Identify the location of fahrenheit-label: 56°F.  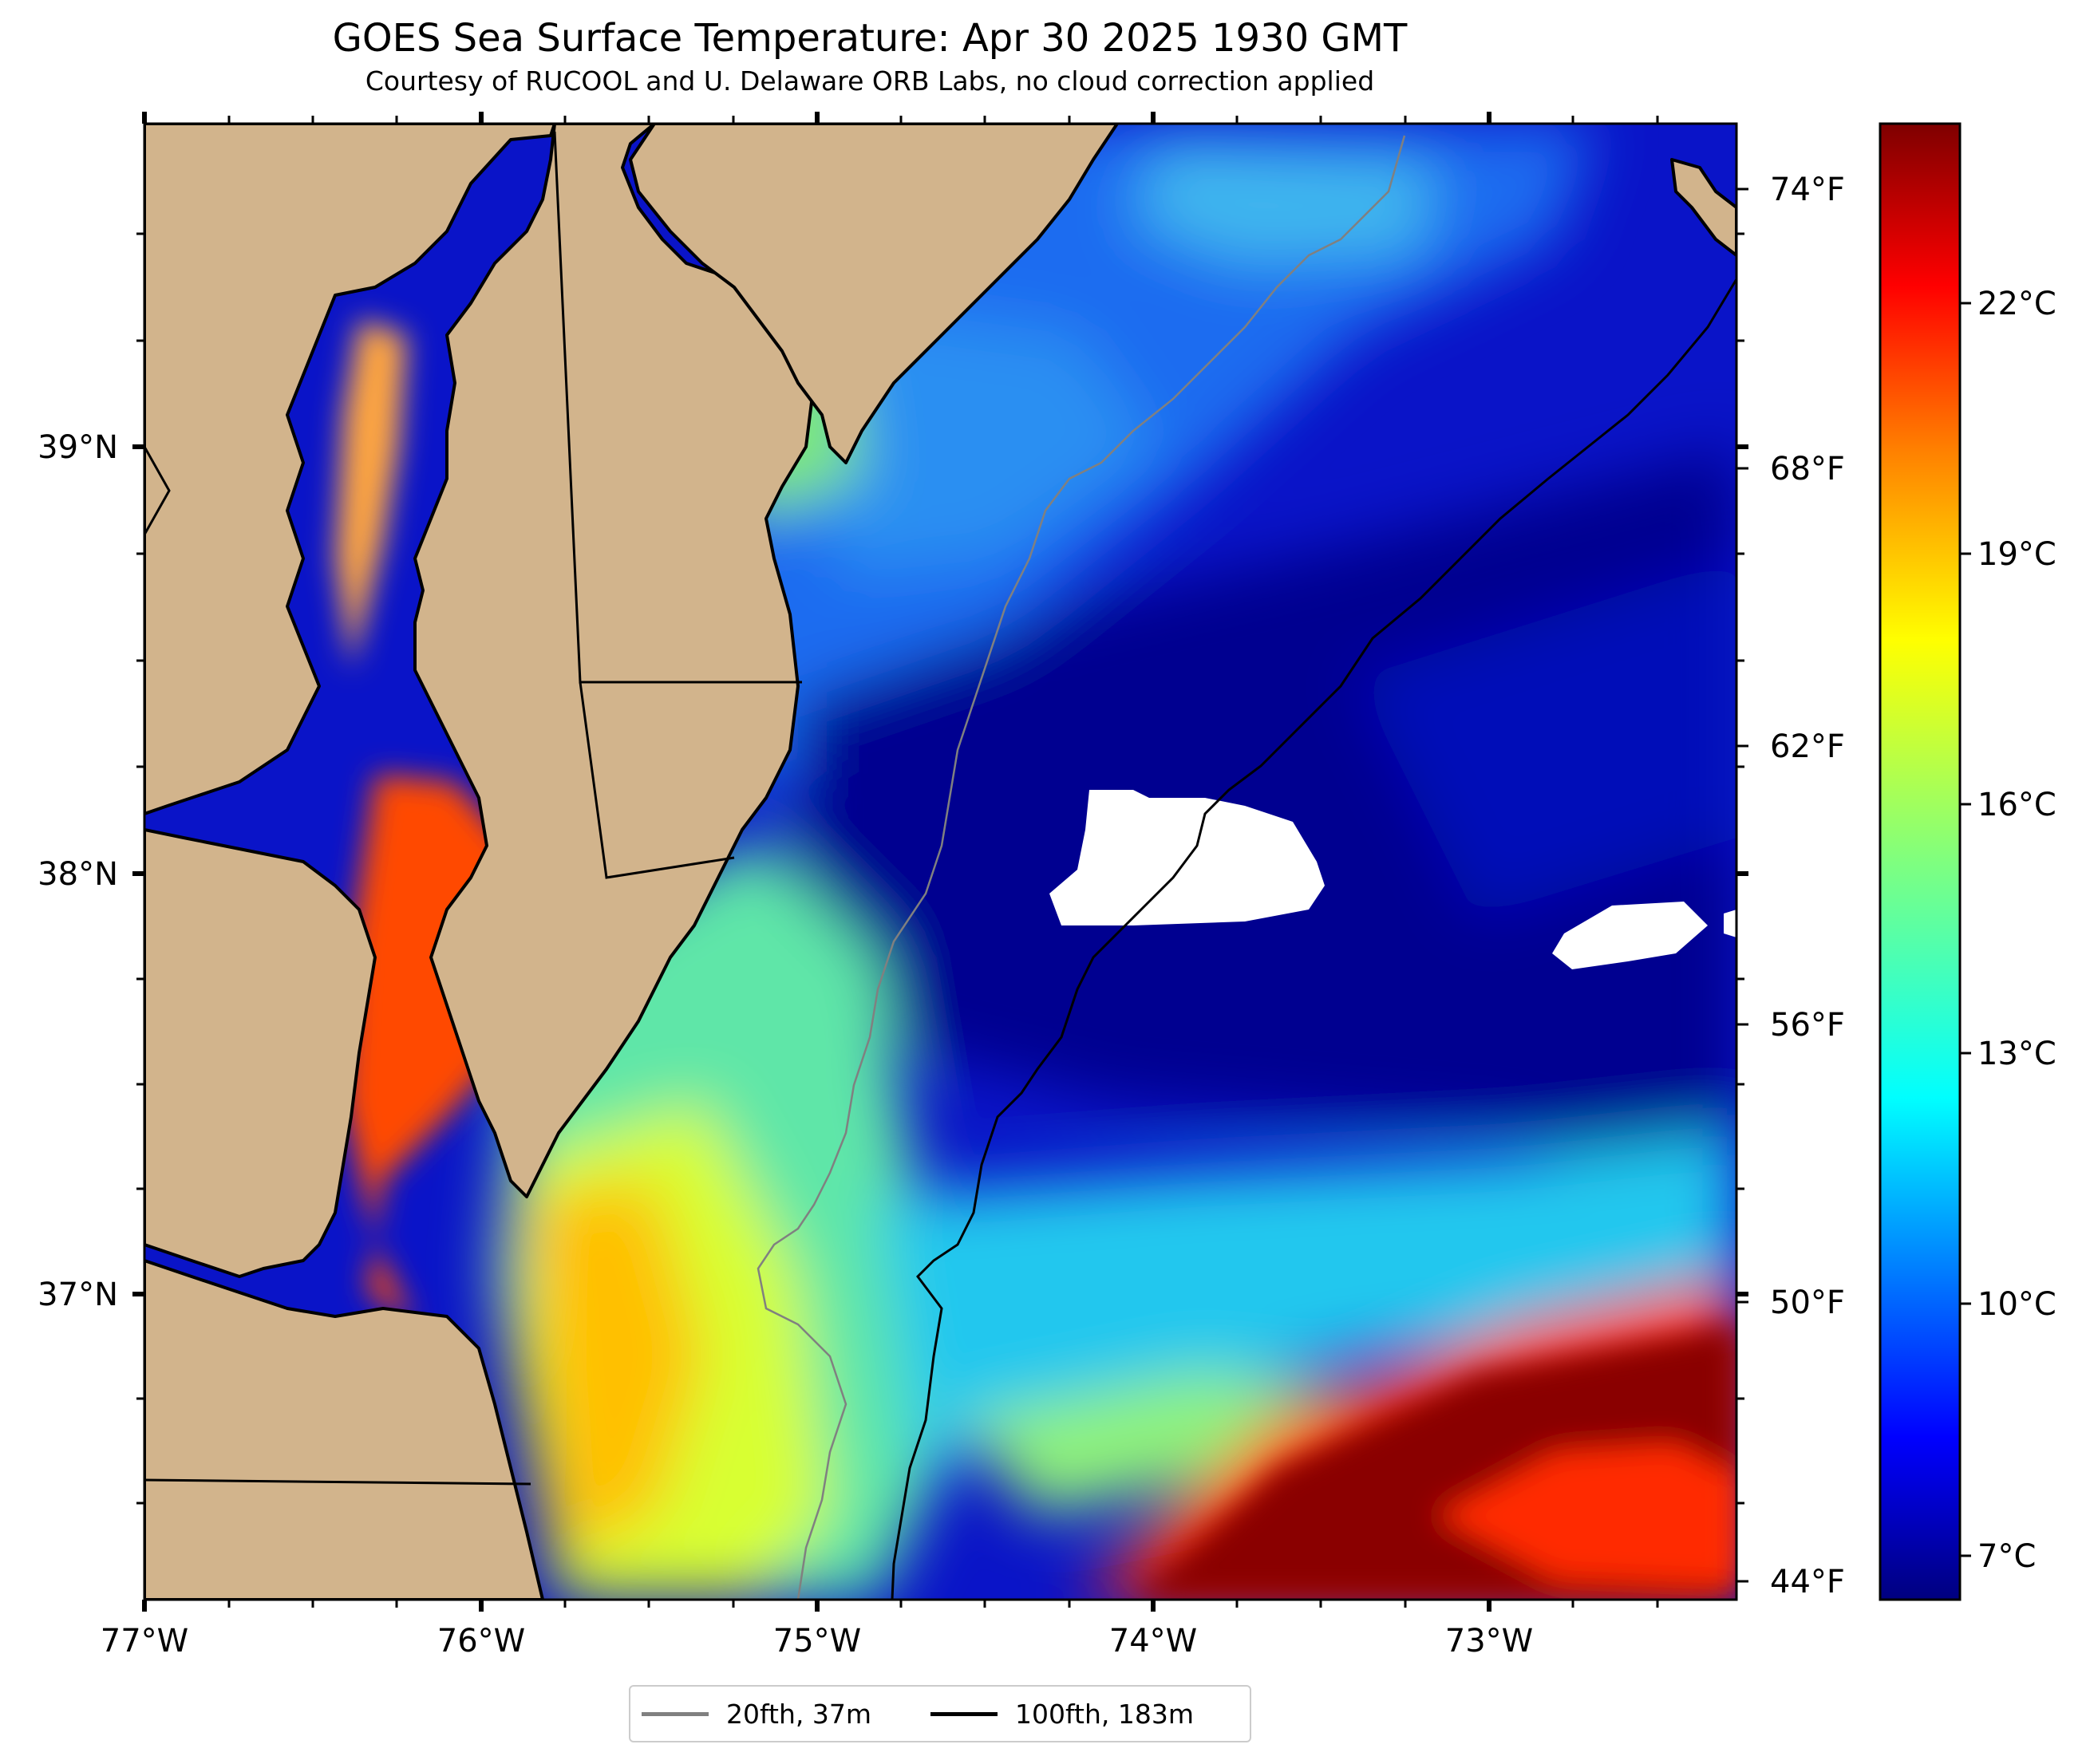
(1807, 1025).